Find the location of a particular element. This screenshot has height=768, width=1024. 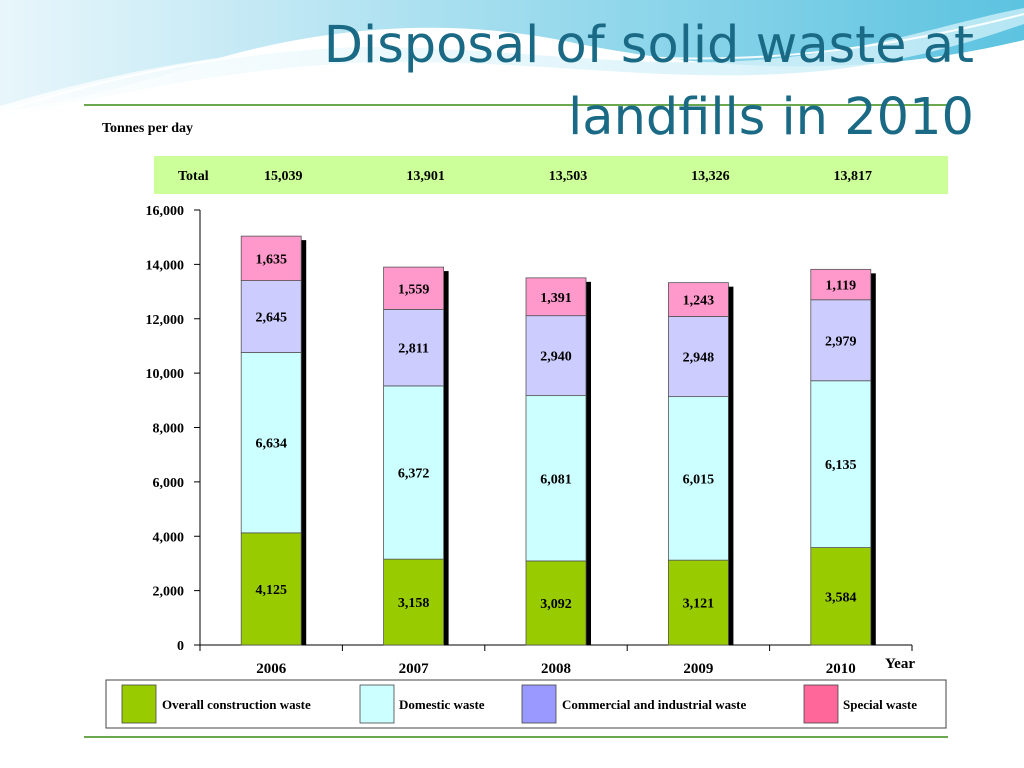

y-tick-label: 10,000 is located at coordinates (165, 374).